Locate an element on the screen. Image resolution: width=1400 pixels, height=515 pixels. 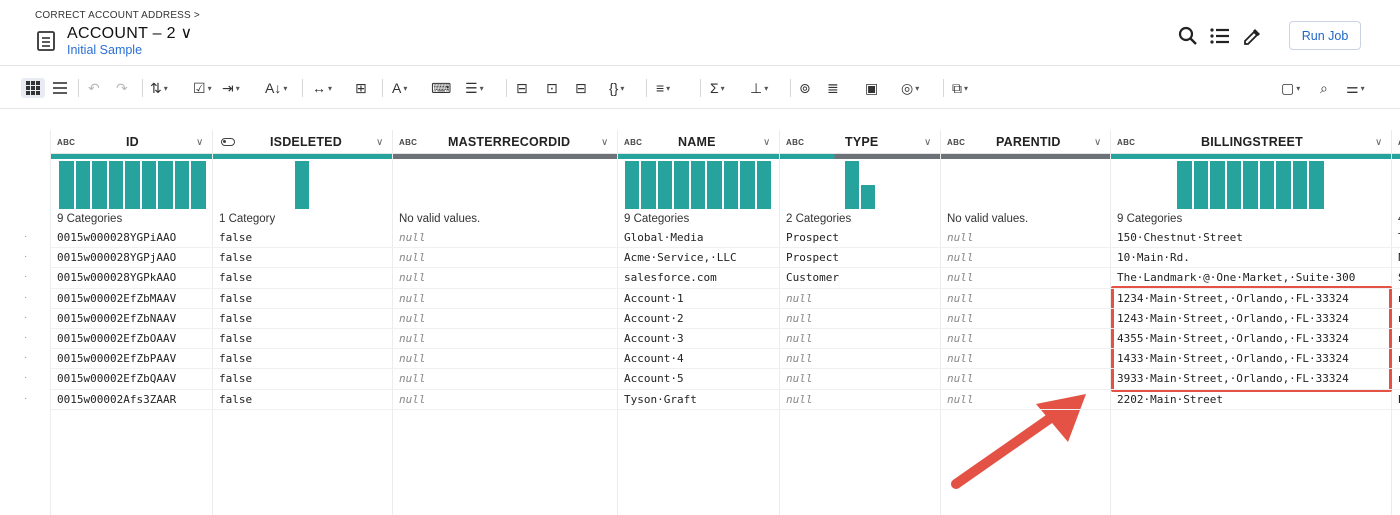
comment-icon: ▣ is located at coordinates (872, 87).